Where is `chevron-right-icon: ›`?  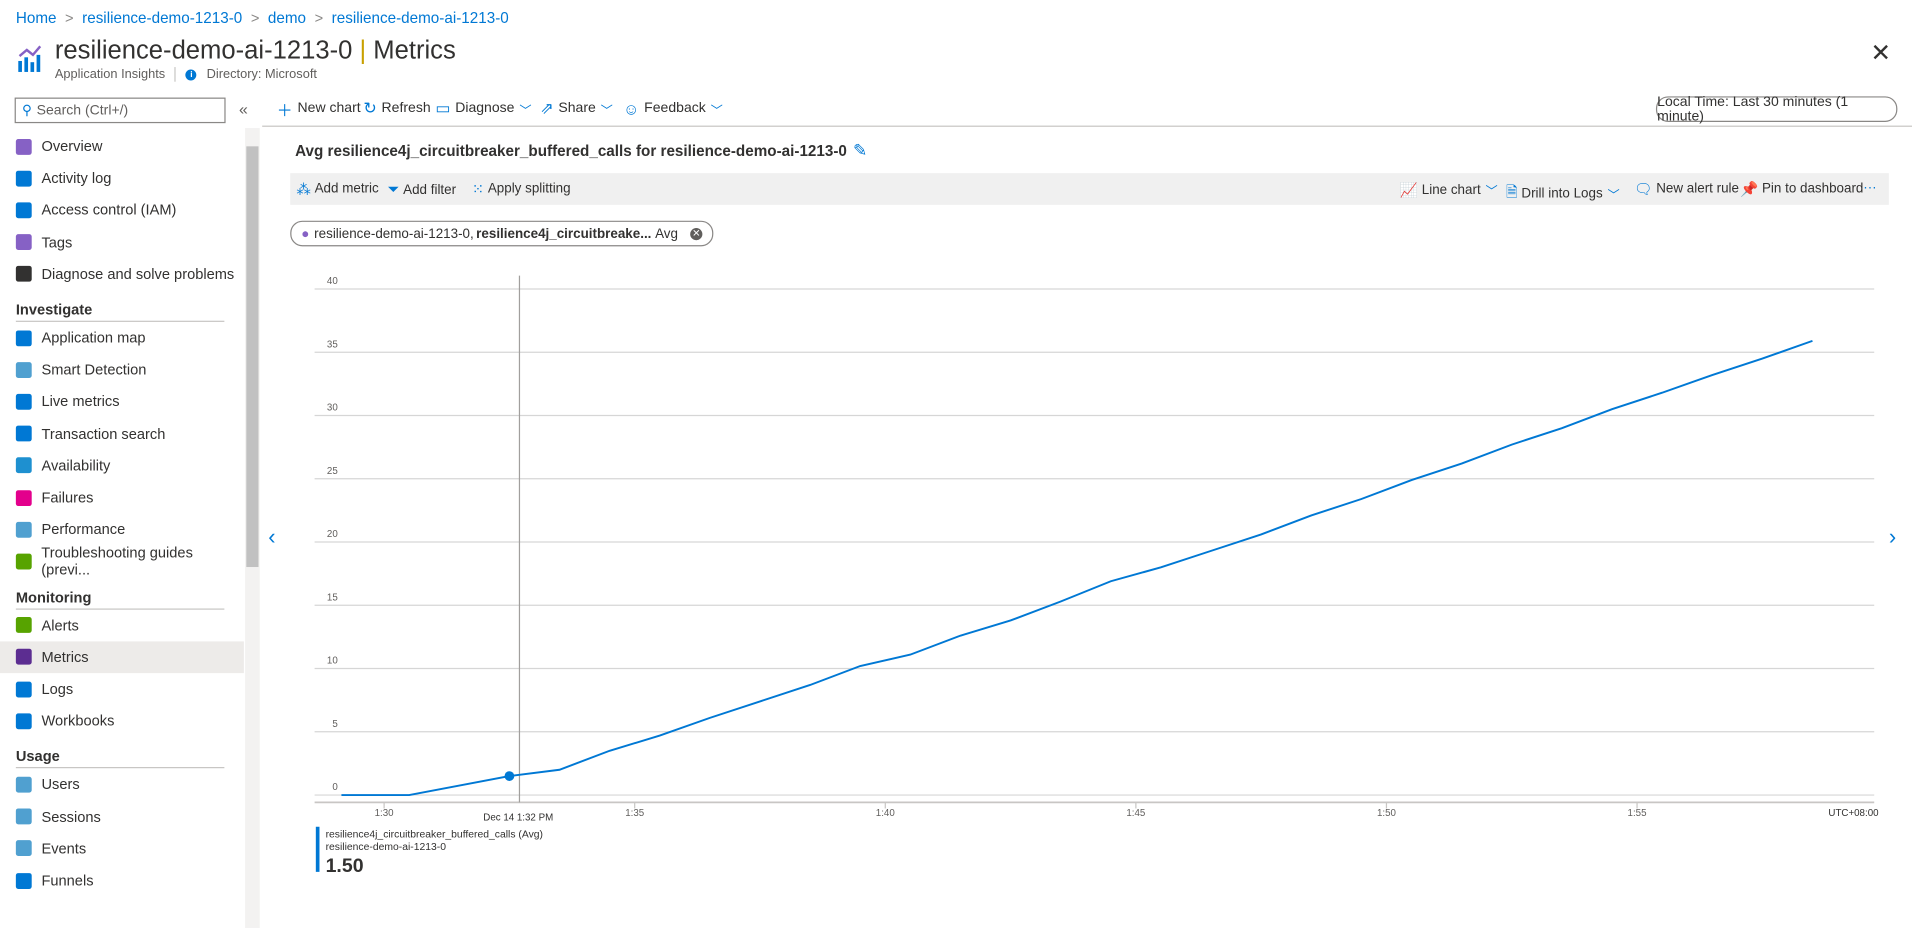 chevron-right-icon: › is located at coordinates (1892, 536).